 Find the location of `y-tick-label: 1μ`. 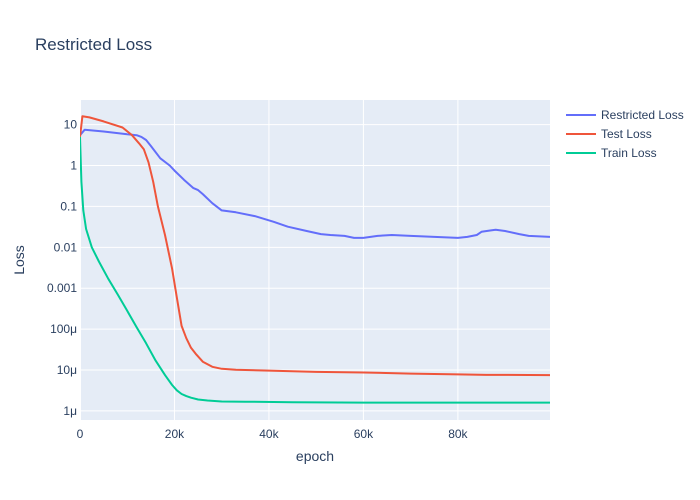

y-tick-label: 1μ is located at coordinates (70, 411).